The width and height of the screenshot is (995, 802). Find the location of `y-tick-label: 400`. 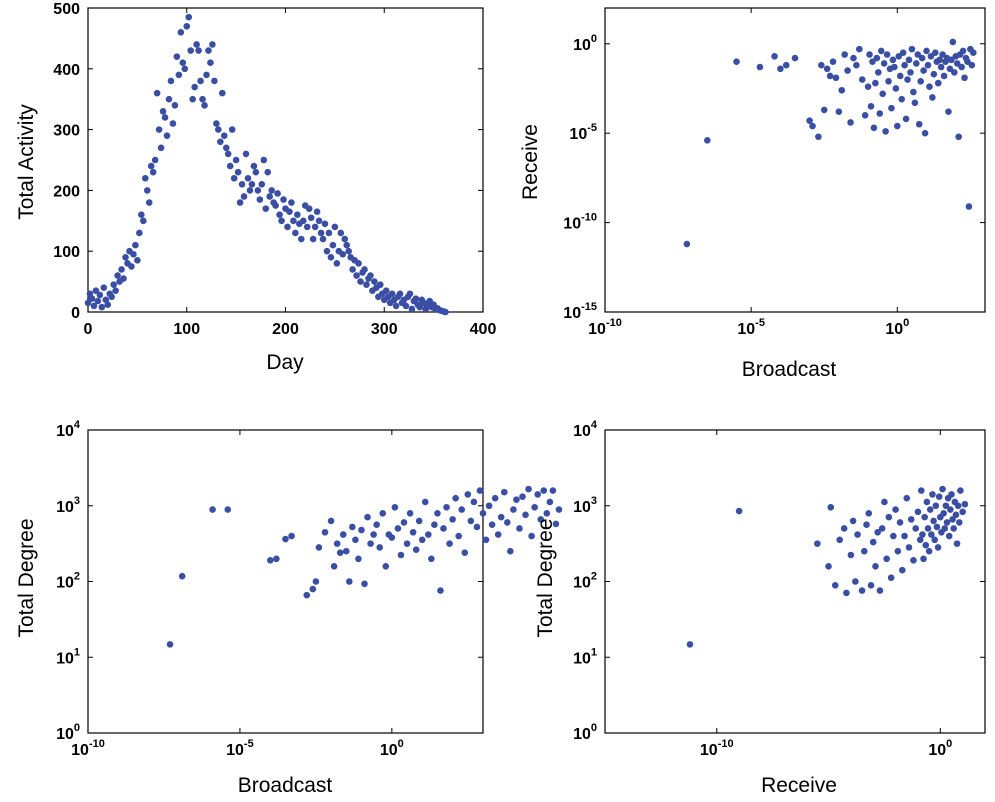

y-tick-label: 400 is located at coordinates (66, 70).